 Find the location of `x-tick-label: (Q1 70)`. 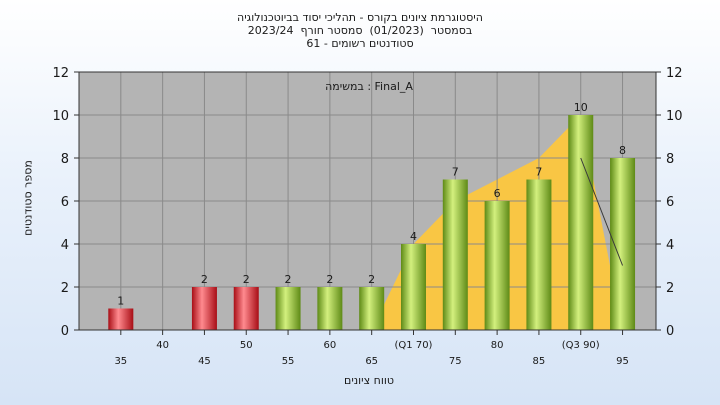

x-tick-label: (Q1 70) is located at coordinates (414, 345).